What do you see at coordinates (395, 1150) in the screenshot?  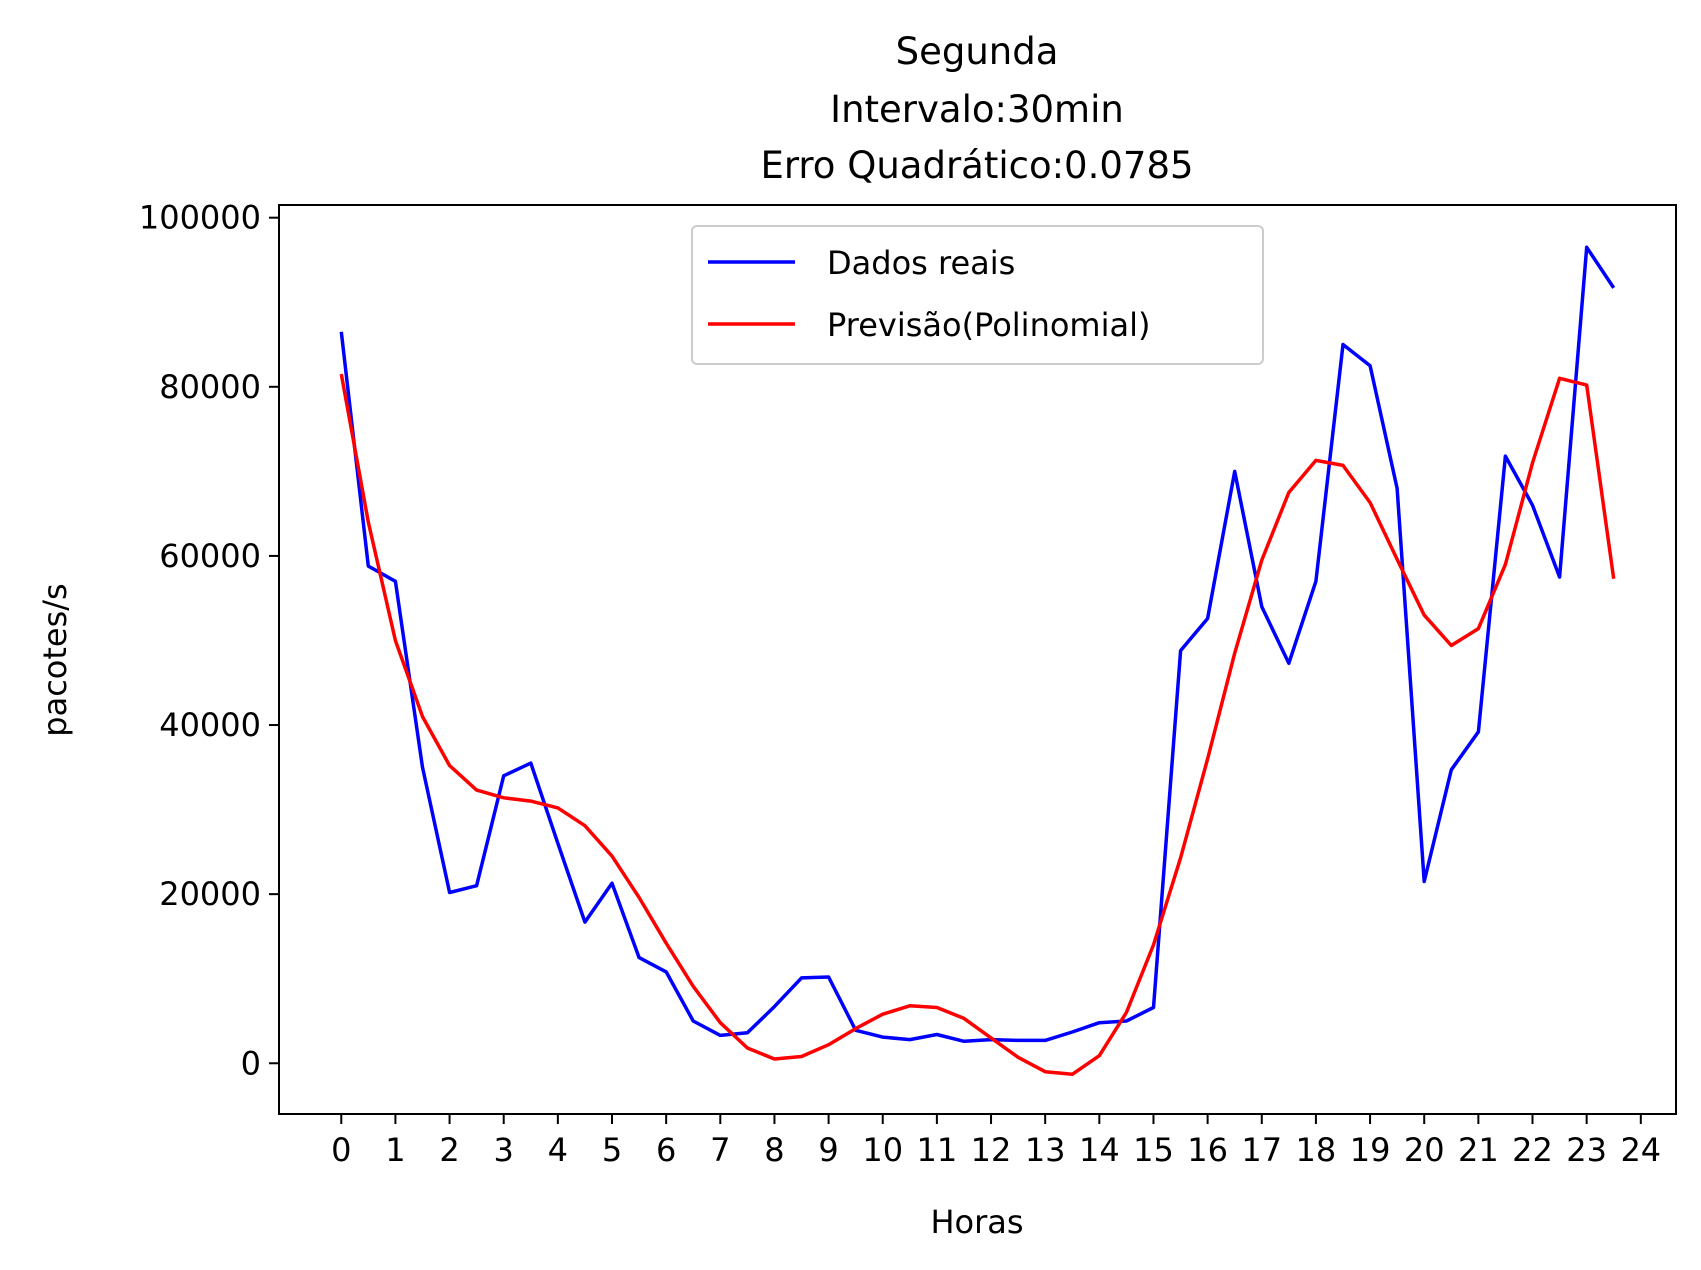 I see `x-tick-label: 1` at bounding box center [395, 1150].